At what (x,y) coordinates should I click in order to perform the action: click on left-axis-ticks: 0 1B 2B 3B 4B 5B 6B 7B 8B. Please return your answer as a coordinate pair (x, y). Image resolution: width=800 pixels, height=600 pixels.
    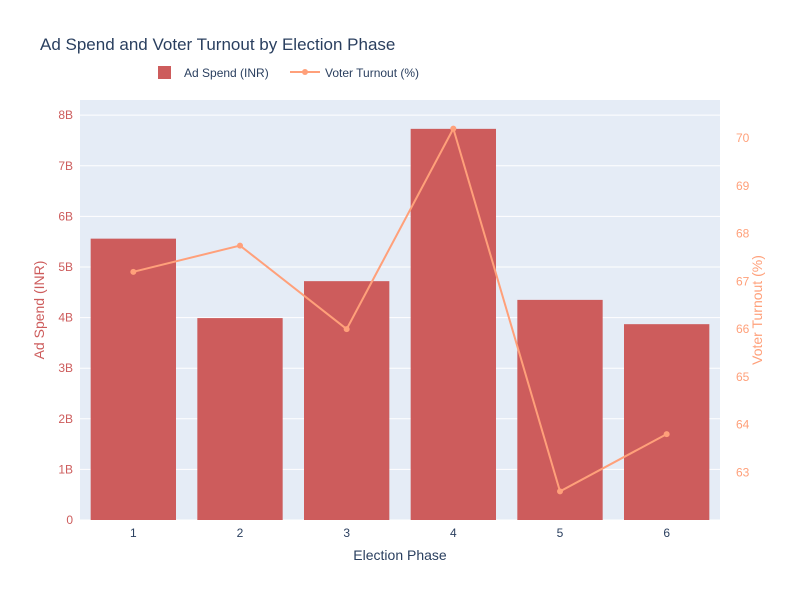
    Looking at the image, I should click on (65, 317).